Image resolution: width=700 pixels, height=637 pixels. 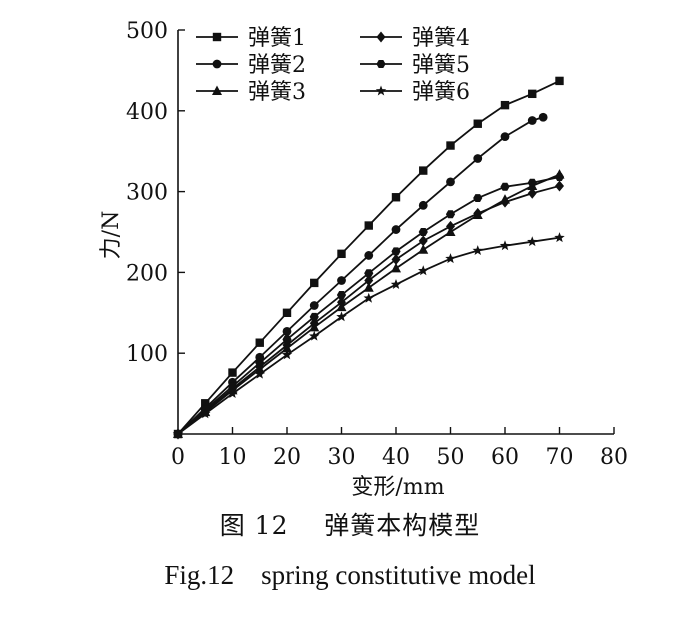 What do you see at coordinates (451, 457) in the screenshot?
I see `x-tick-label: 50` at bounding box center [451, 457].